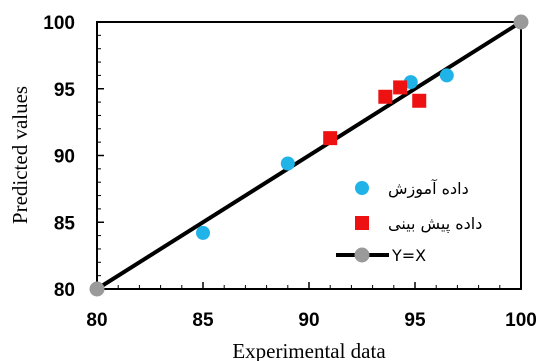 The image size is (547, 361). Describe the element at coordinates (415, 320) in the screenshot. I see `x-tick-label: 95` at that location.